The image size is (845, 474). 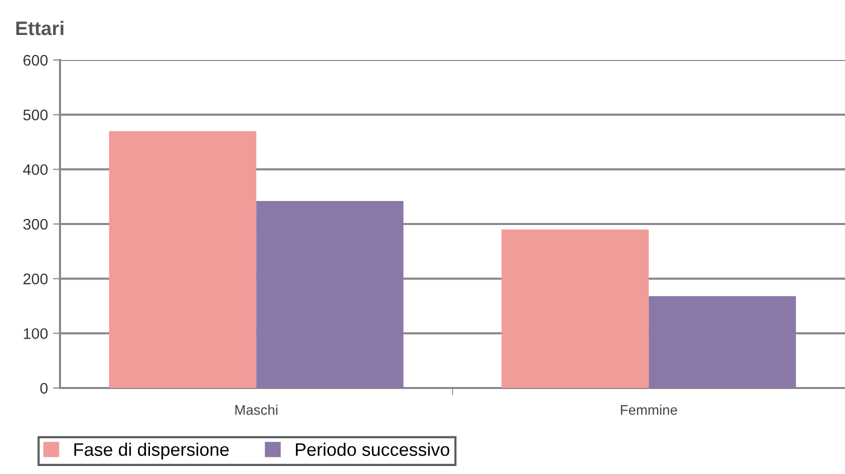 I want to click on legend-label: Periodo successivo, so click(x=373, y=449).